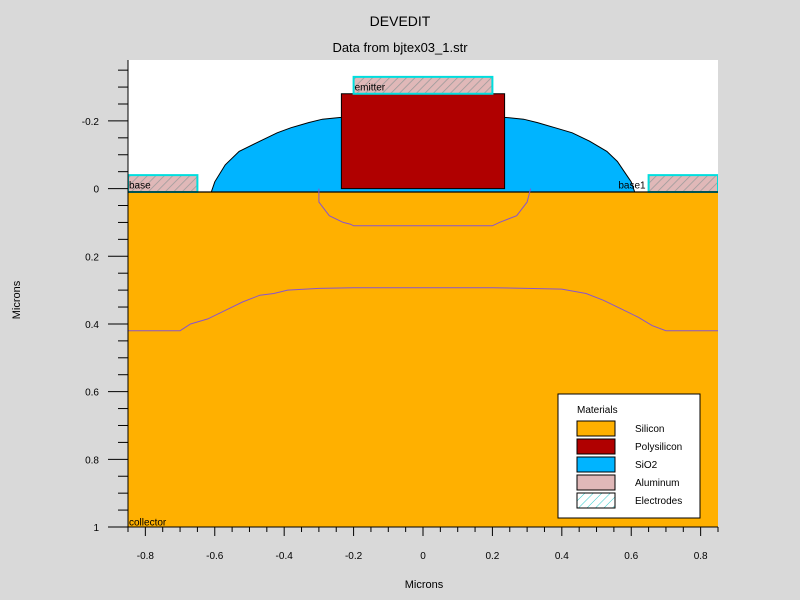 This screenshot has width=800, height=600. I want to click on legend-label-polysilicon: Polysilicon, so click(658, 447).